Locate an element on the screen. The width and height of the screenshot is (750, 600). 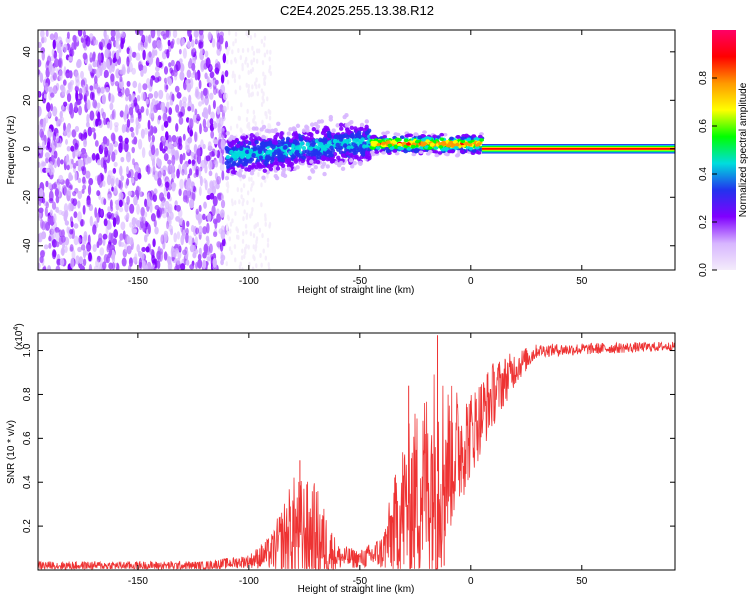
spectrogram-y-tick-label: 20 is located at coordinates (27, 100).